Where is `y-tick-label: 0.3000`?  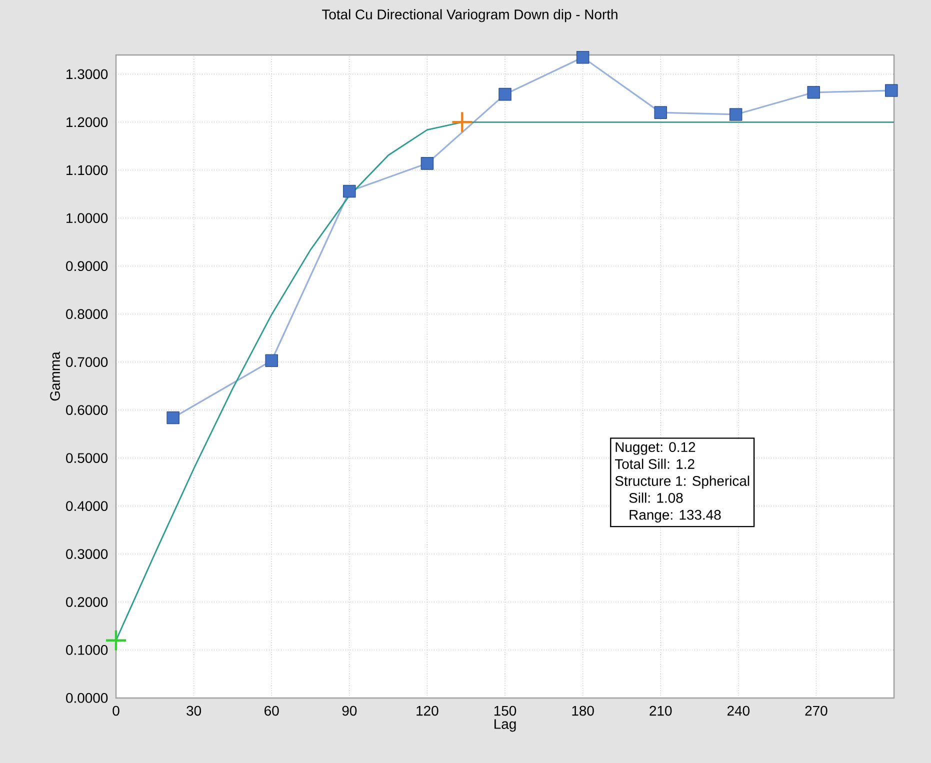 y-tick-label: 0.3000 is located at coordinates (87, 554).